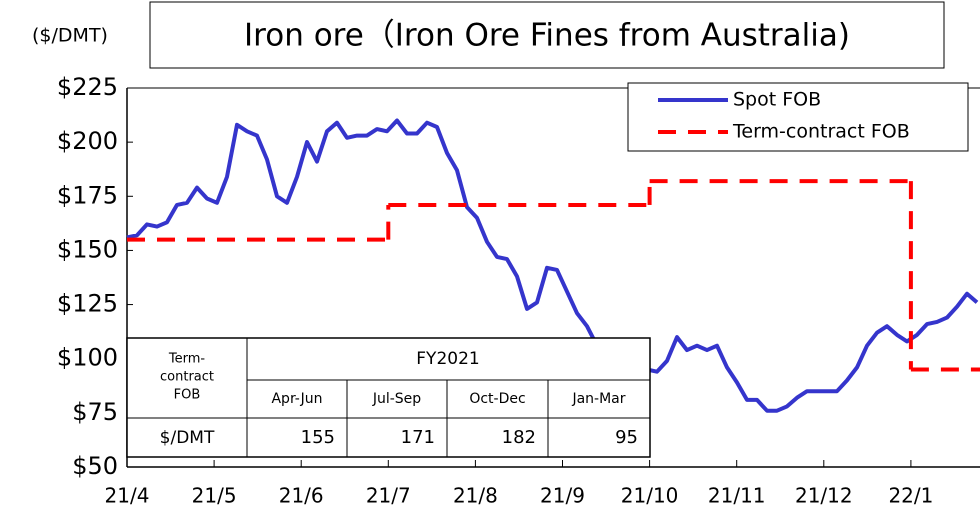 This screenshot has width=980, height=523. I want to click on table-value: 95, so click(626, 437).